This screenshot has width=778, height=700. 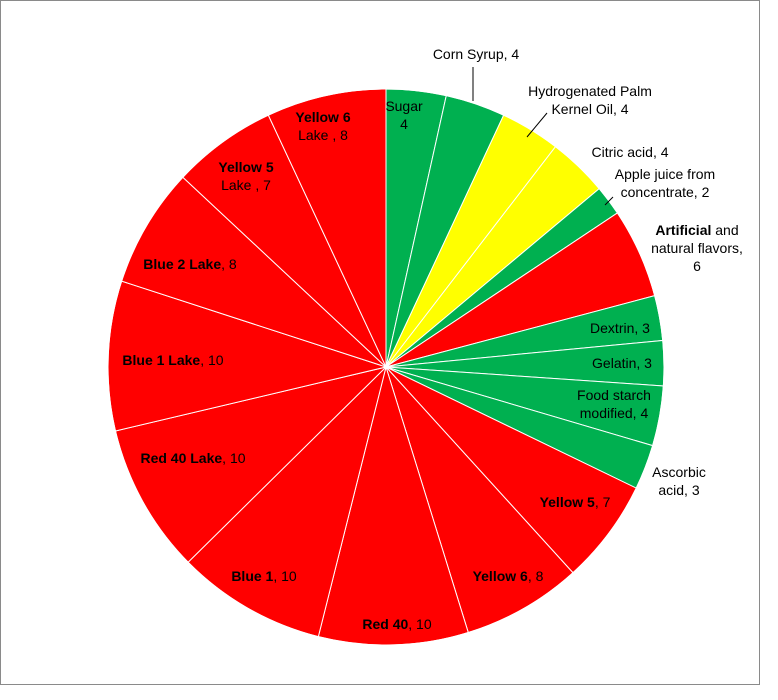 What do you see at coordinates (476, 54) in the screenshot?
I see `data-label-corn-syrup: Corn Syrup, 4` at bounding box center [476, 54].